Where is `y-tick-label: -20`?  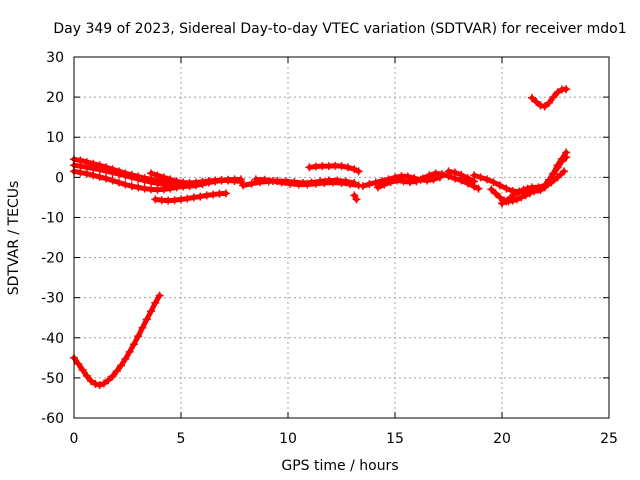 y-tick-label: -20 is located at coordinates (52, 259).